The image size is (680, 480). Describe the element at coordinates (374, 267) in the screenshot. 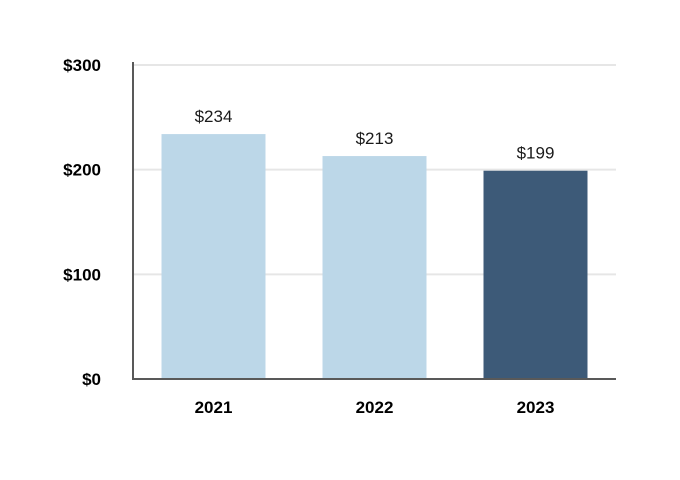

I see `bar-2022` at that location.